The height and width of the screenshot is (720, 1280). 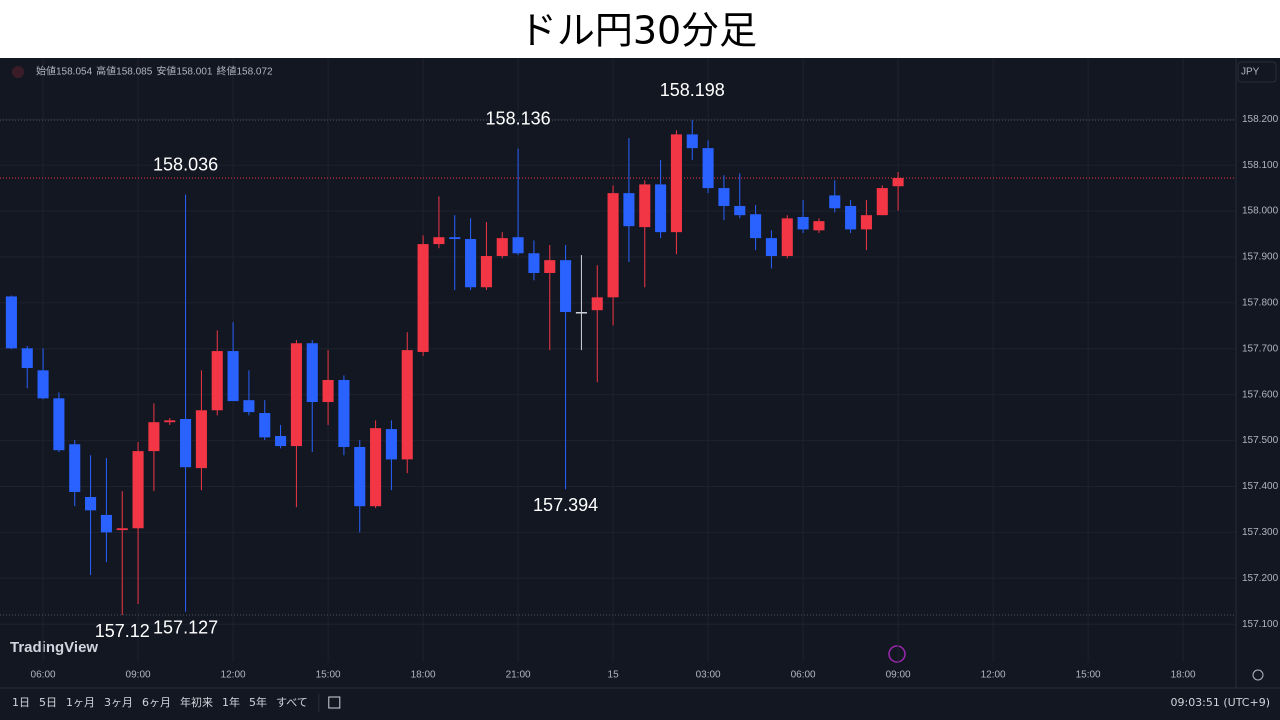 What do you see at coordinates (48, 702) in the screenshot?
I see `range-button: 5日` at bounding box center [48, 702].